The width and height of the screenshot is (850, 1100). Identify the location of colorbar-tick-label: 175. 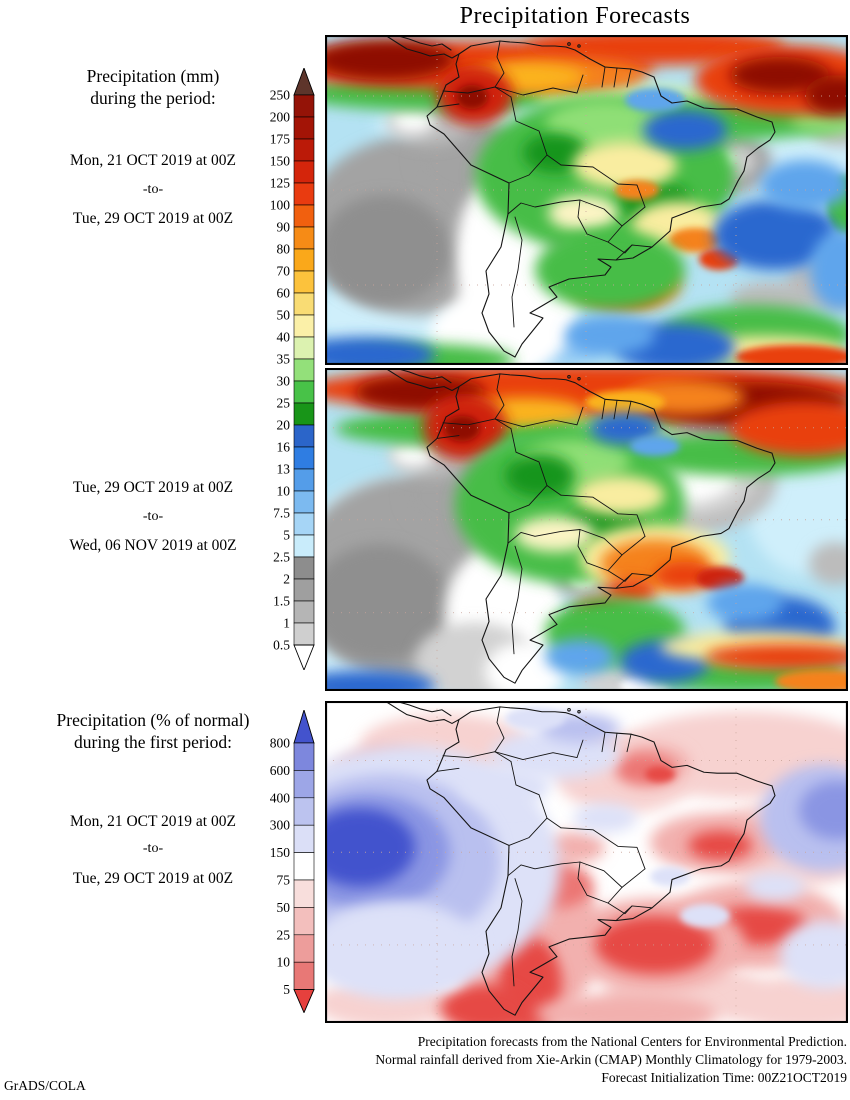
(280, 139).